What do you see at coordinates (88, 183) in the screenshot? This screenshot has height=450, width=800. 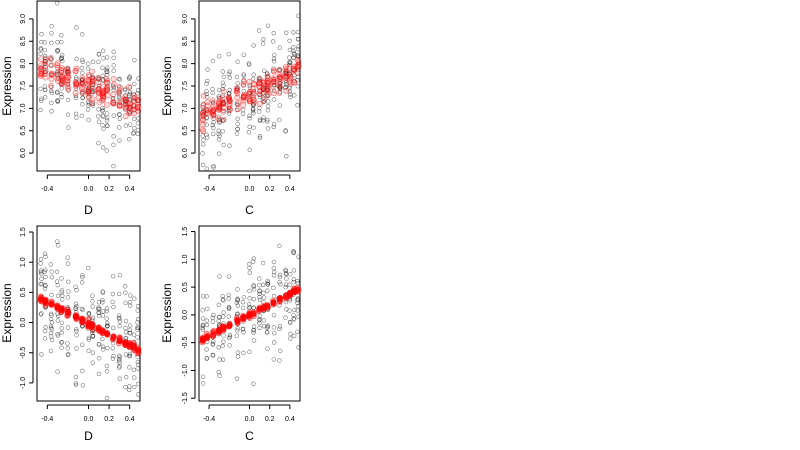 I see `x-axis: -0.4 0.0 0.2 0.4` at bounding box center [88, 183].